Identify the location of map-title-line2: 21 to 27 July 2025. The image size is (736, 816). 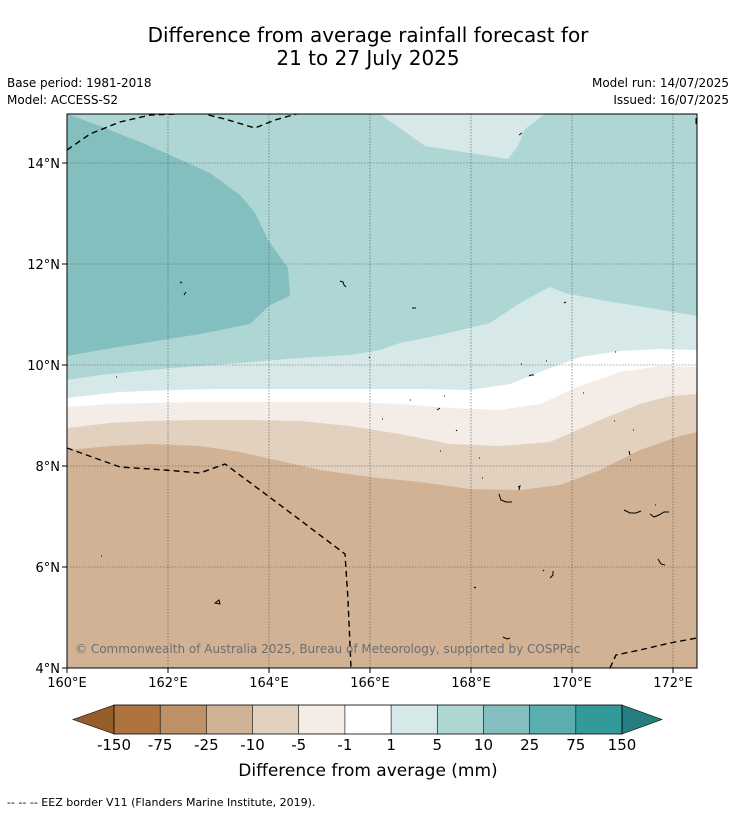
(368, 58).